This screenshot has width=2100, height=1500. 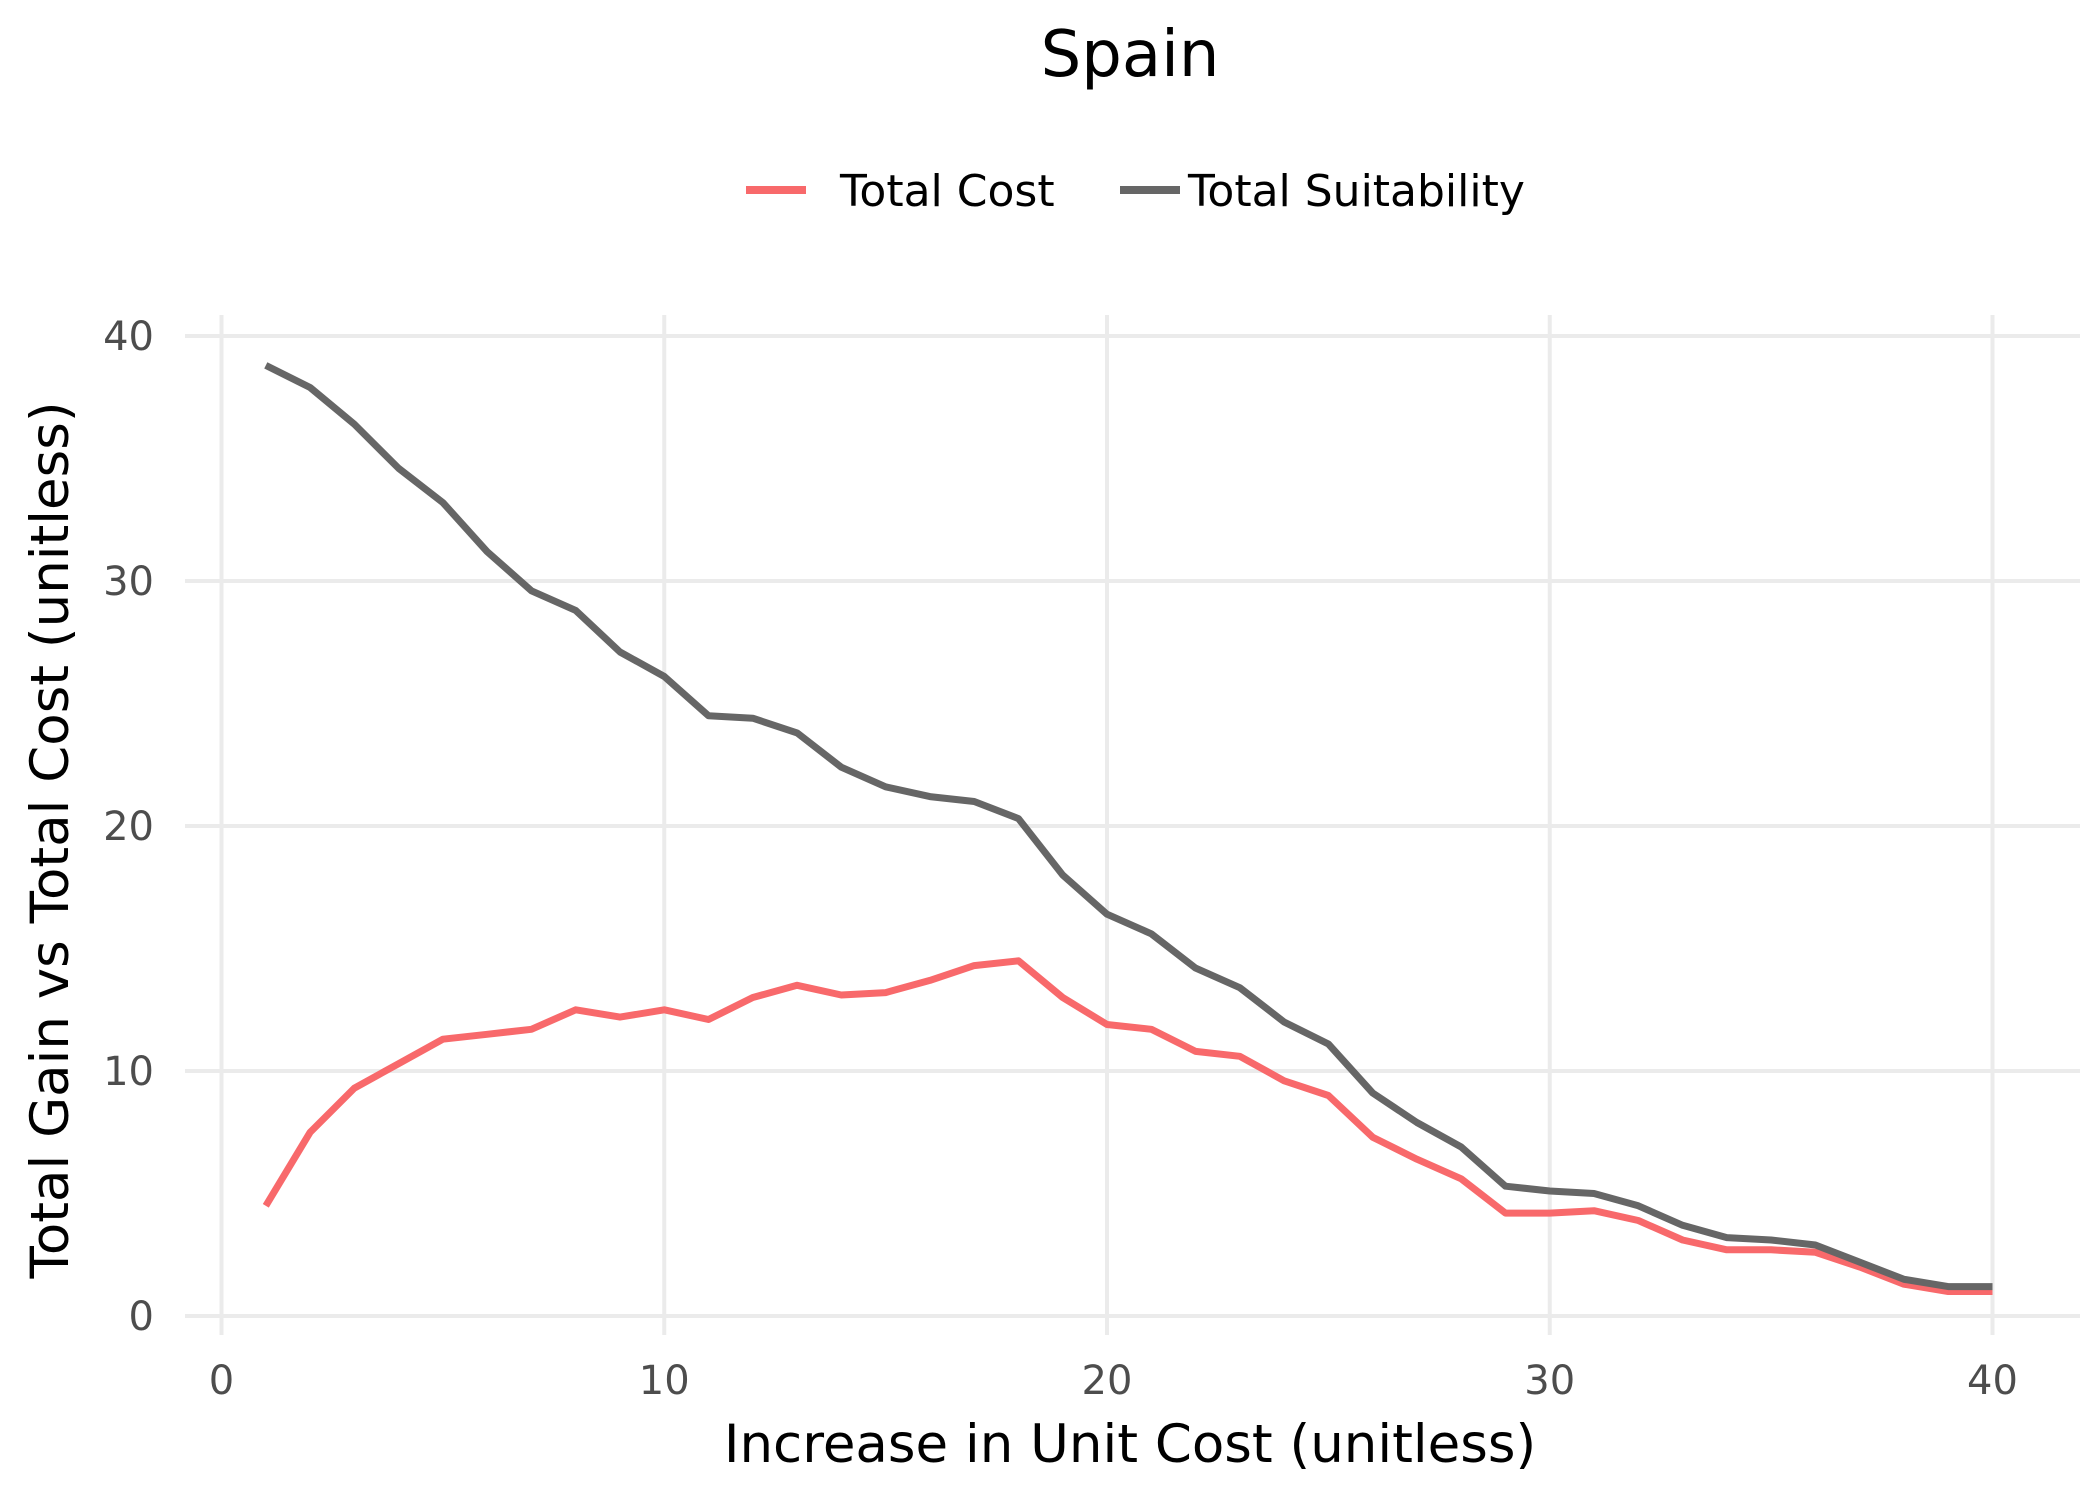 I want to click on y-axis-ticks: 0 10 20 30 40, so click(x=128, y=827).